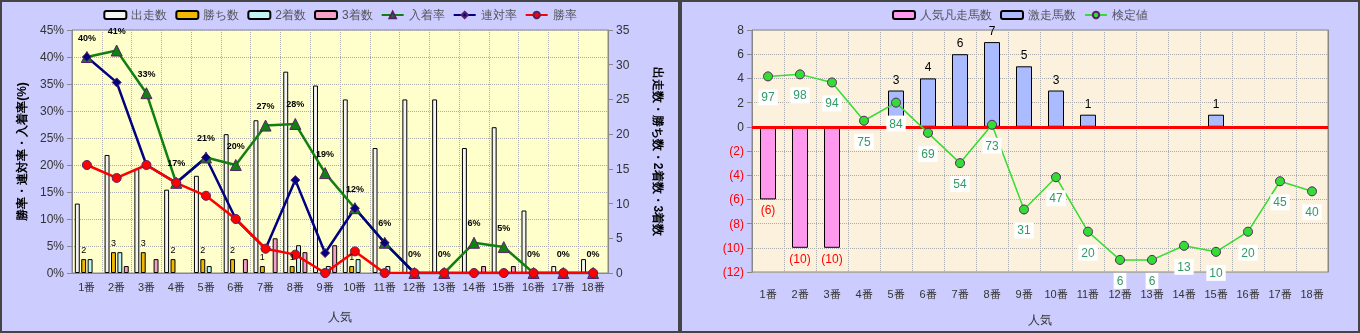 The height and width of the screenshot is (333, 1360). I want to click on data-label: 40, so click(1312, 212).